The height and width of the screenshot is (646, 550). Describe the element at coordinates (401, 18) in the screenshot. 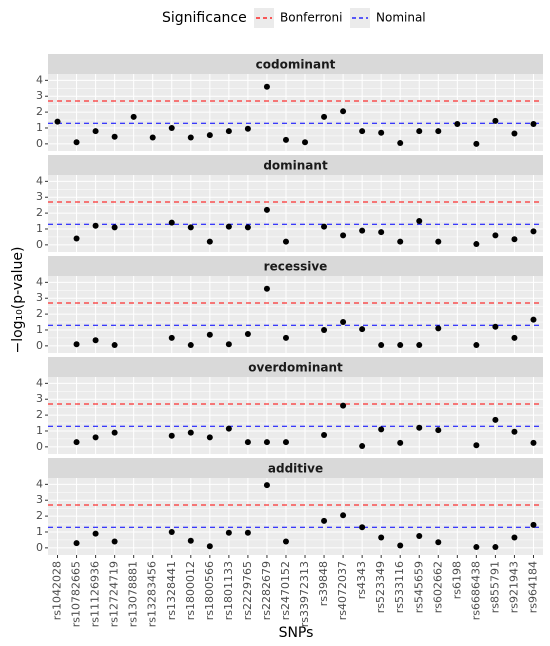

I see `legend-label: Nominal` at that location.